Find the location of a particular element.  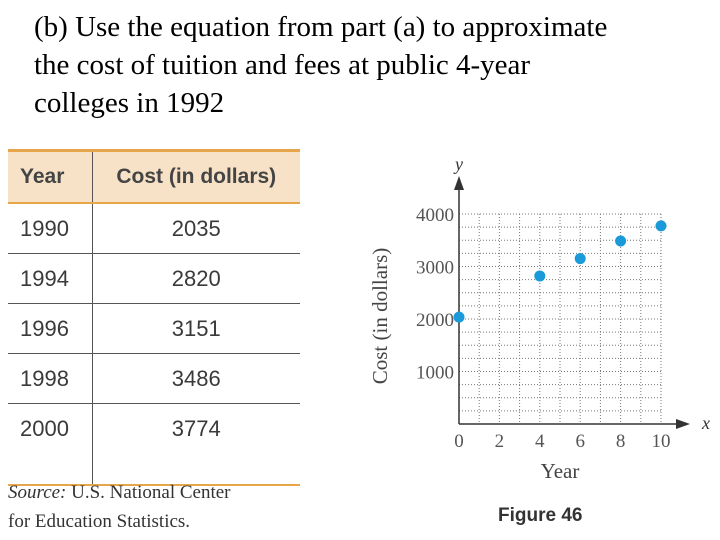

question-line-3: colleges in 1992 is located at coordinates (129, 103).